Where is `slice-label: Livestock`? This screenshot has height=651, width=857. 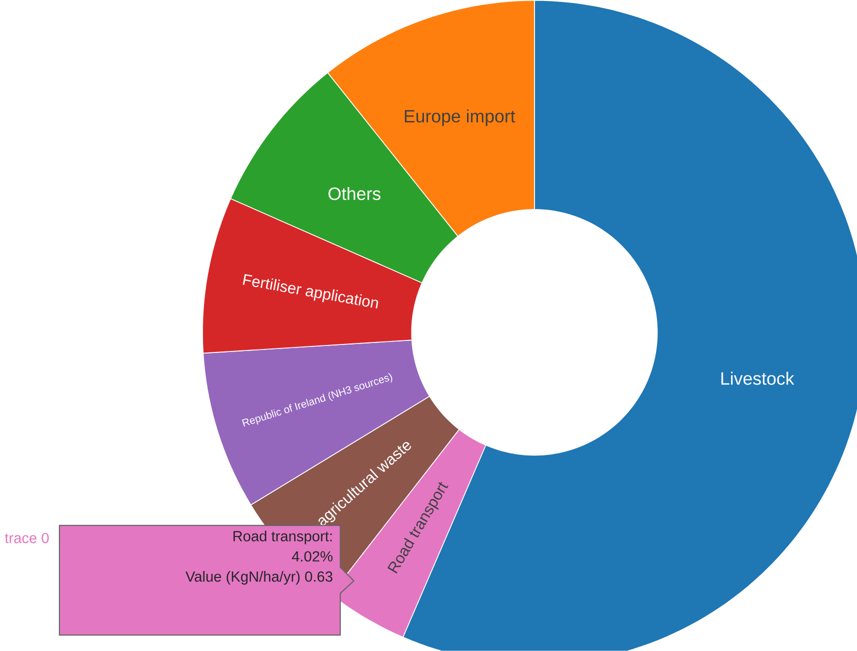
slice-label: Livestock is located at coordinates (757, 378).